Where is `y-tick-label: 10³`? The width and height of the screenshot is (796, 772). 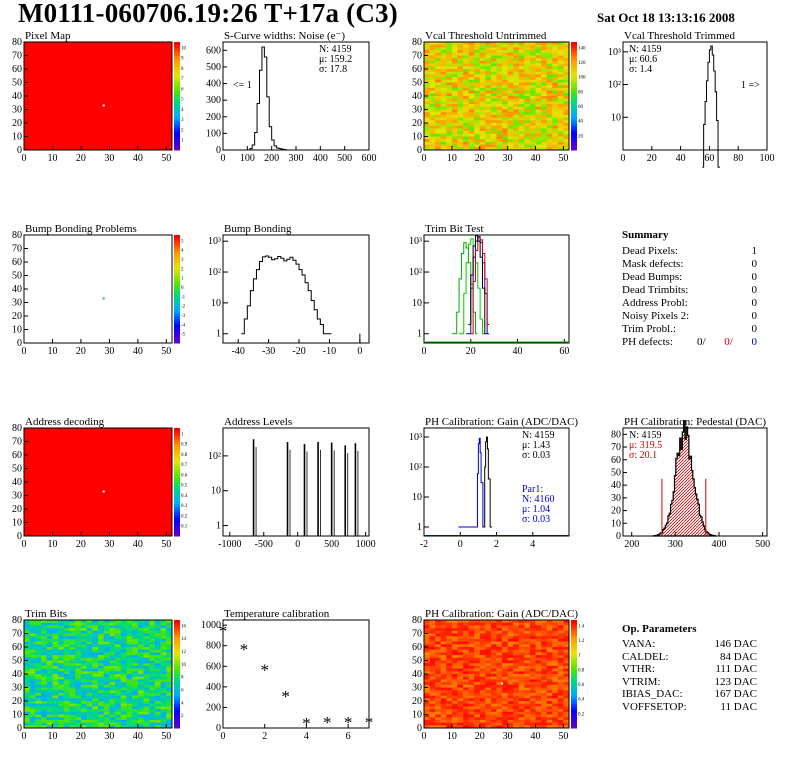
y-tick-label: 10³ is located at coordinates (614, 52).